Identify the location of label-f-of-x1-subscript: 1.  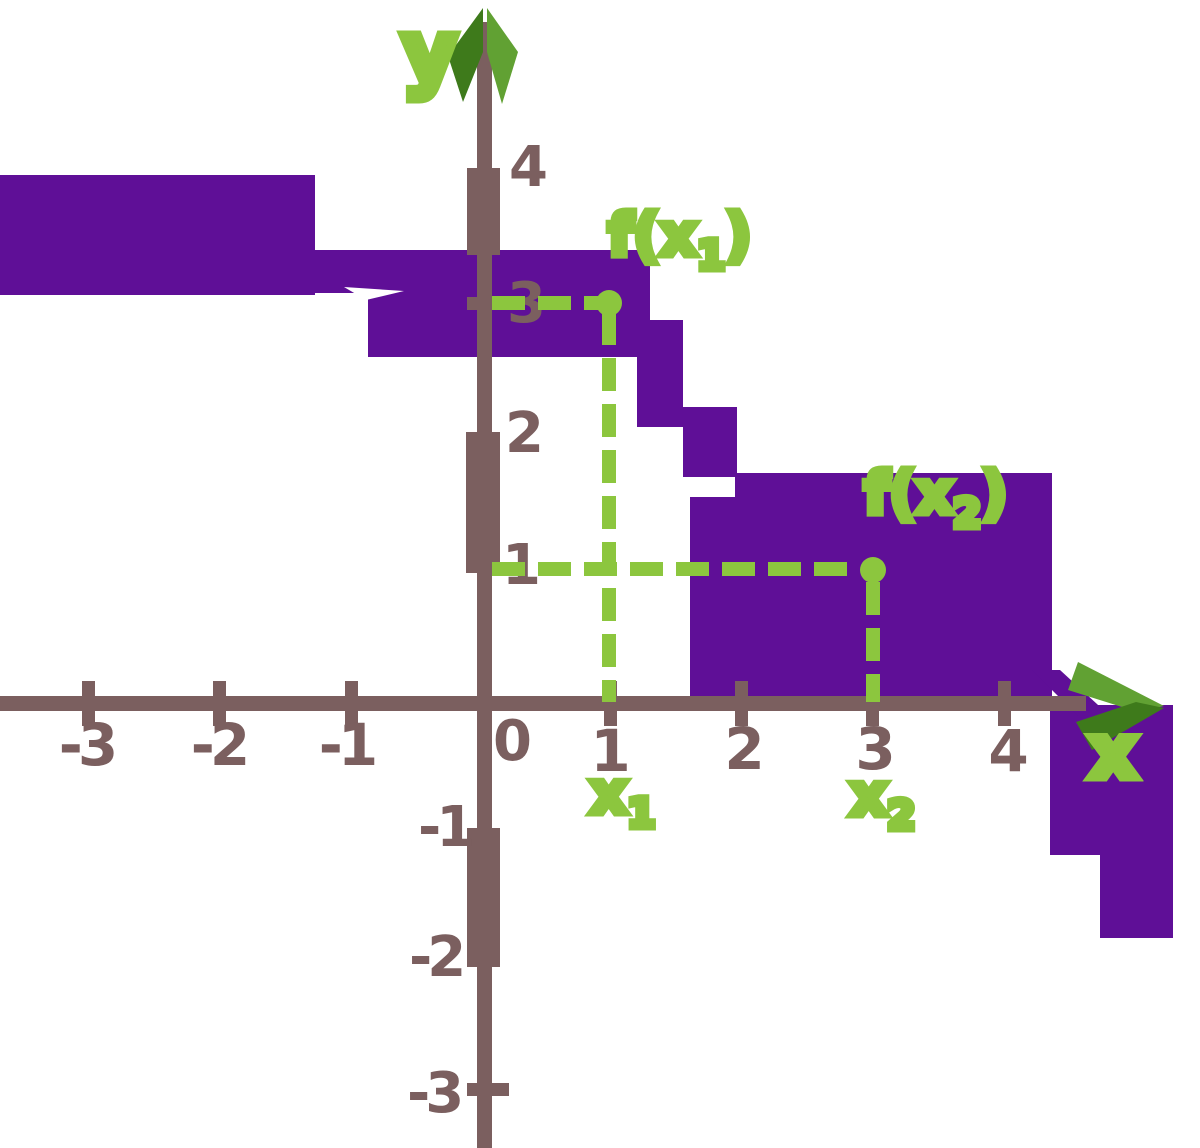
(711, 256).